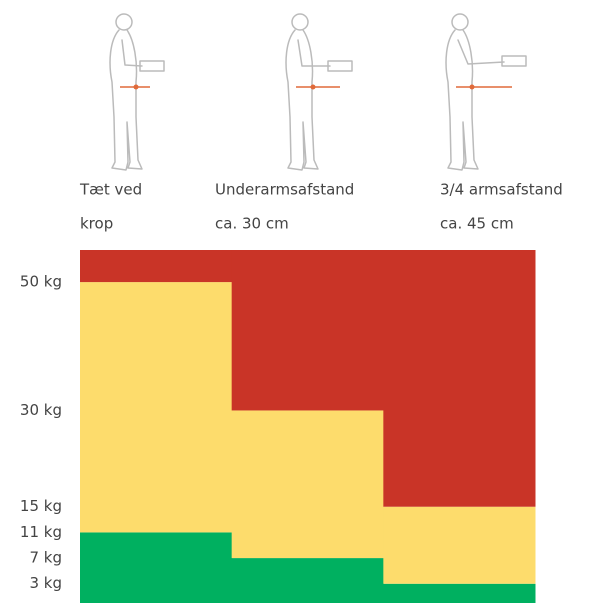 The image size is (596, 603). What do you see at coordinates (41, 532) in the screenshot?
I see `y-tick-label: 11 kg` at bounding box center [41, 532].